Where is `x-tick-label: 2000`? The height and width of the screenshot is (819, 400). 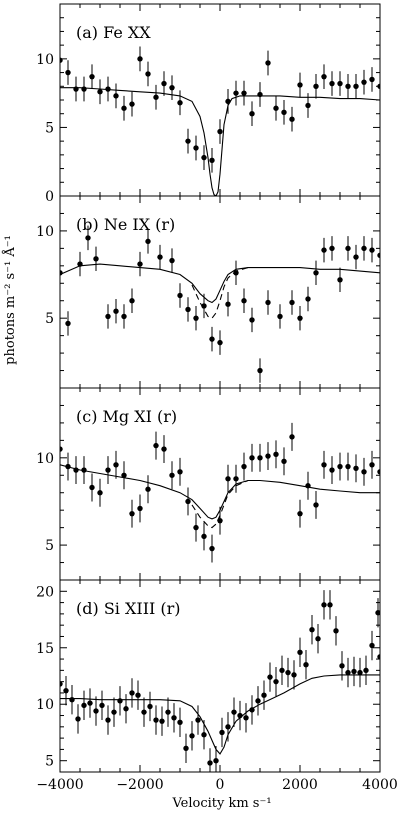
x-tick-label: 2000 is located at coordinates (300, 785).